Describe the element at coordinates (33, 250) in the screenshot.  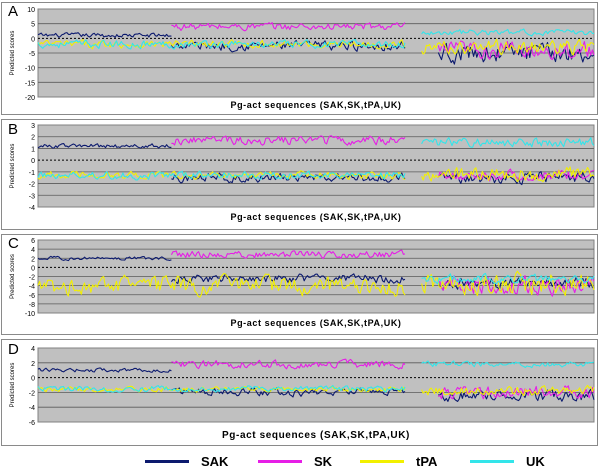
I see `panel-c-ytick-label-1: 4` at that location.